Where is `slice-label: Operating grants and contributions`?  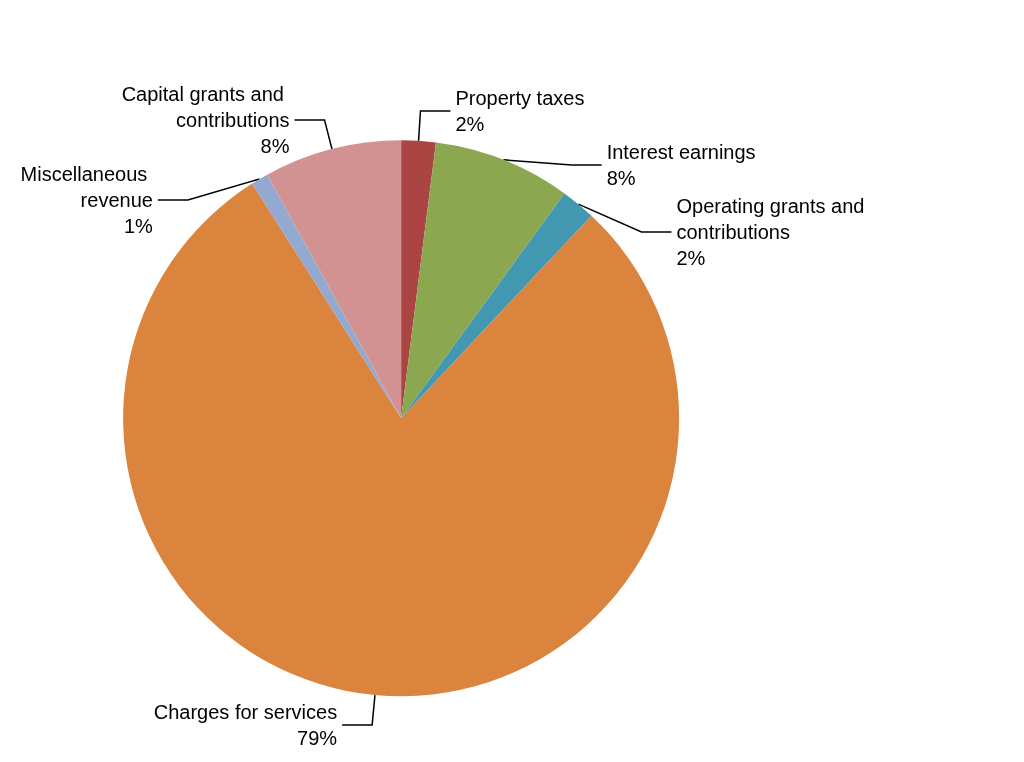 slice-label: Operating grants and contributions is located at coordinates (773, 218).